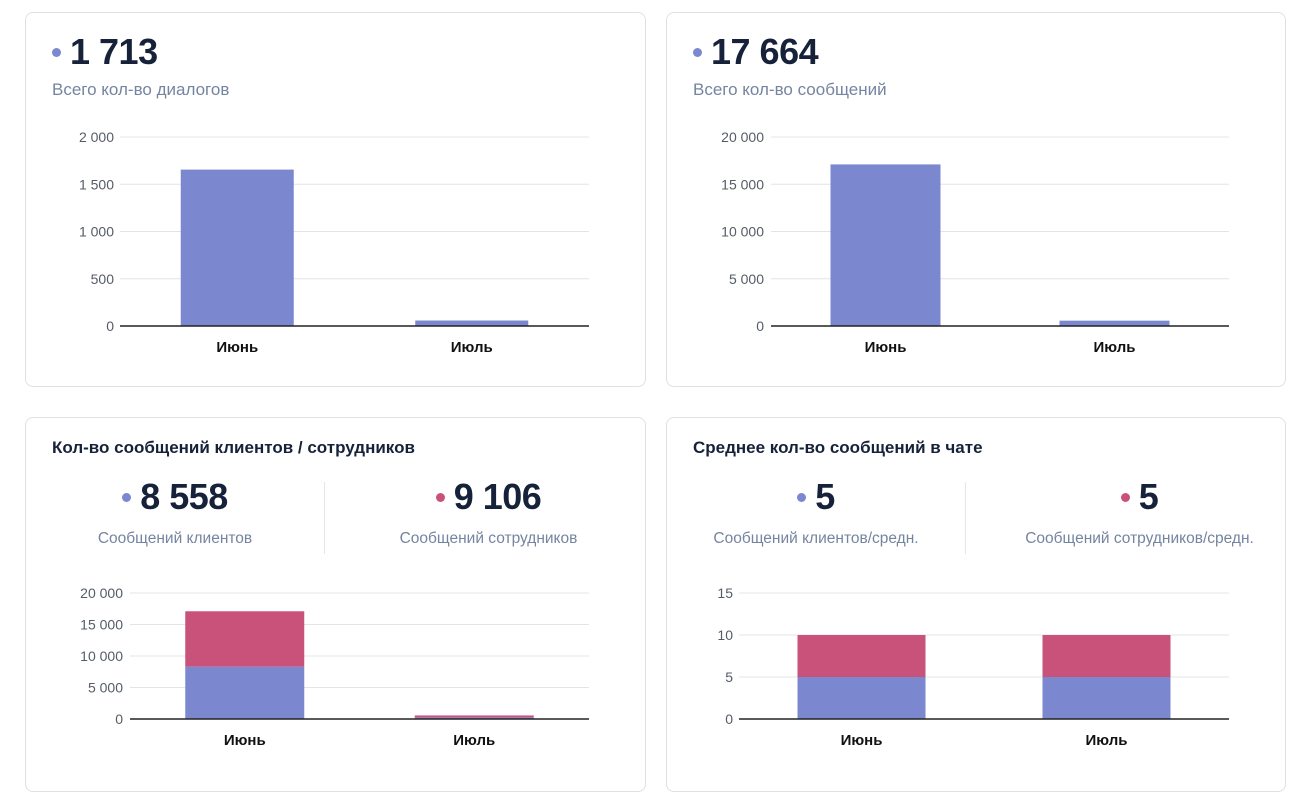  I want to click on y-tick-label: 1 000, so click(96, 232).